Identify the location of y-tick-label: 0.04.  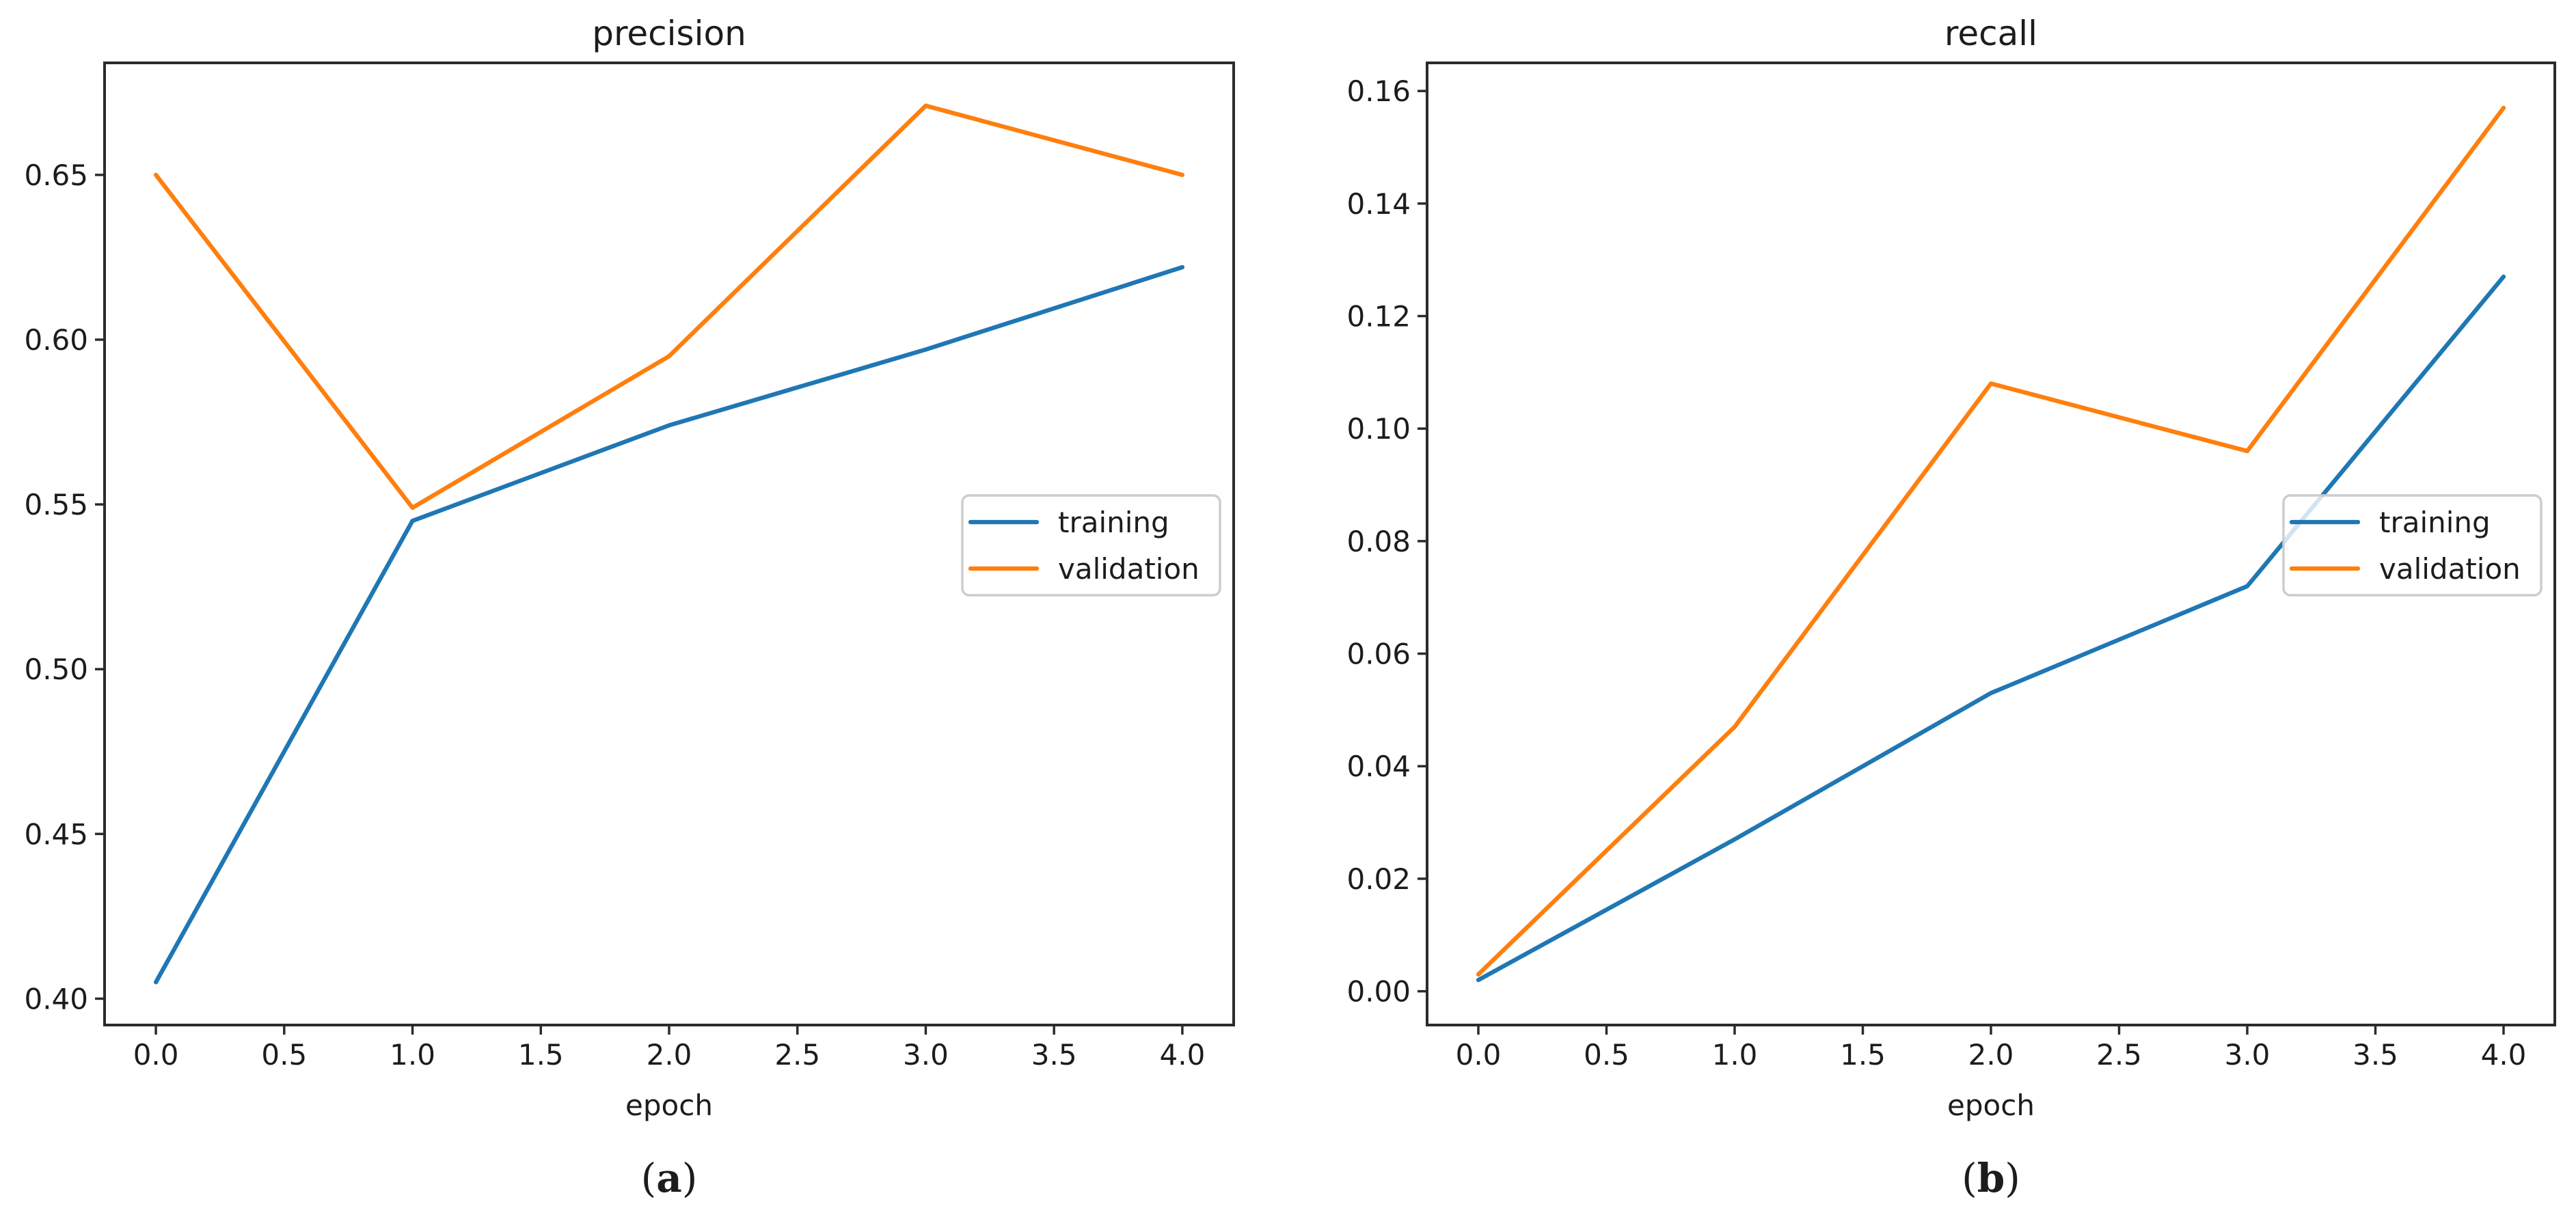
(1378, 767).